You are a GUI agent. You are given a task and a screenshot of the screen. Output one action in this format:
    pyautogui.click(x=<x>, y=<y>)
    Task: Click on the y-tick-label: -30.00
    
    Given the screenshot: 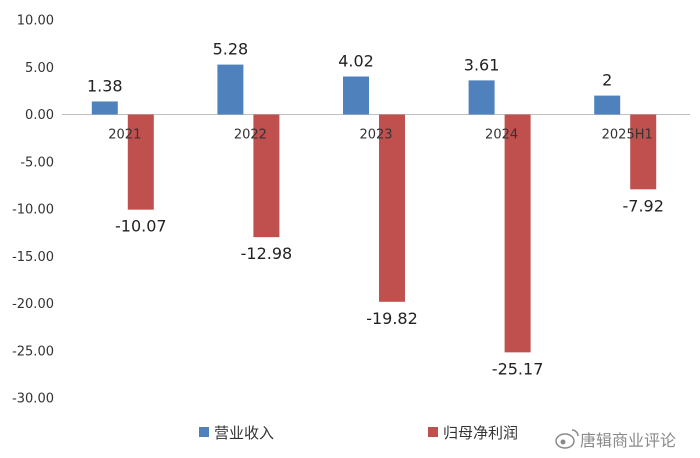 What is the action you would take?
    pyautogui.click(x=33, y=399)
    